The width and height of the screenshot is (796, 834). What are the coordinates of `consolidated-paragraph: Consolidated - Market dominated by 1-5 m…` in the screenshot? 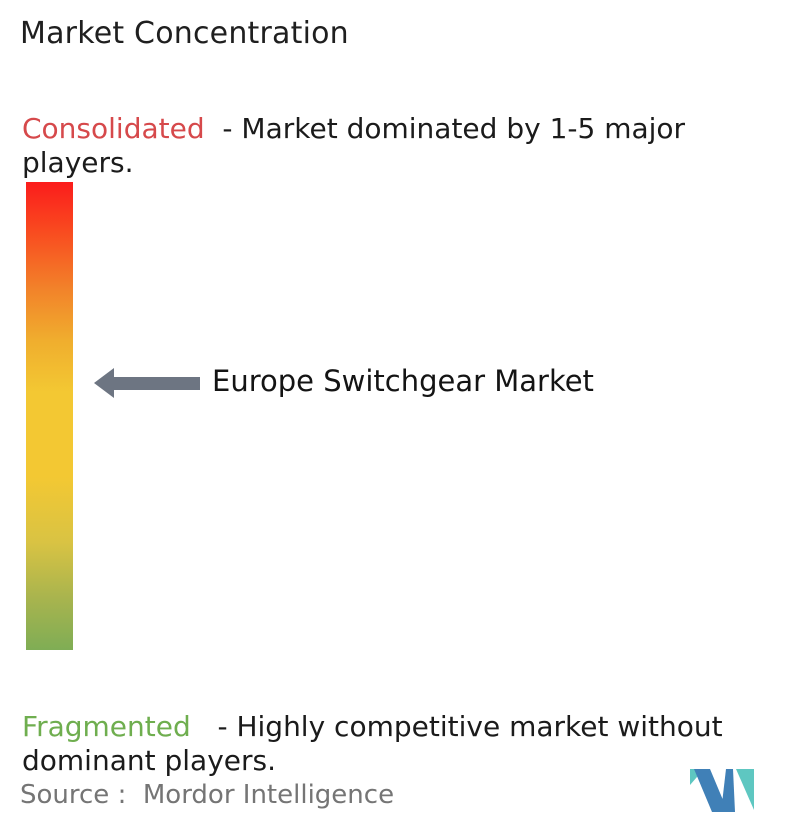 It's located at (382, 146).